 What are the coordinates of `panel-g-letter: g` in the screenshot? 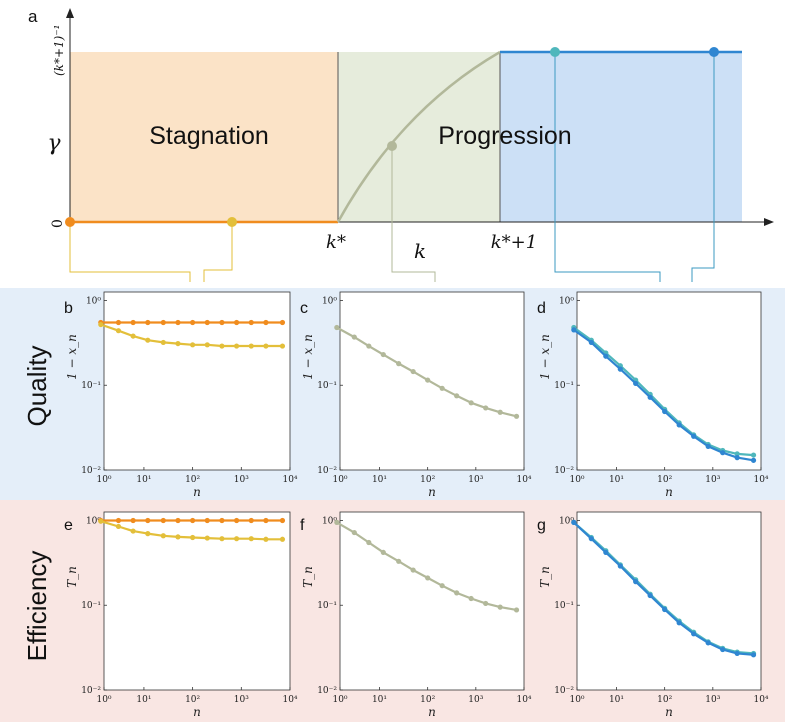 It's located at (541, 525).